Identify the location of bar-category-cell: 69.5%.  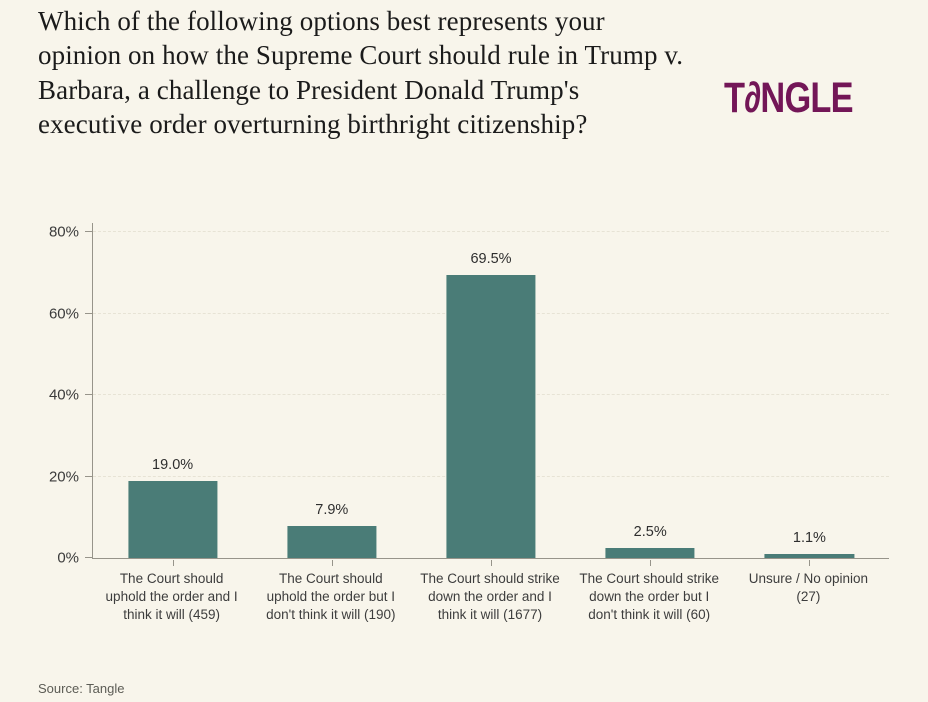
(490, 399).